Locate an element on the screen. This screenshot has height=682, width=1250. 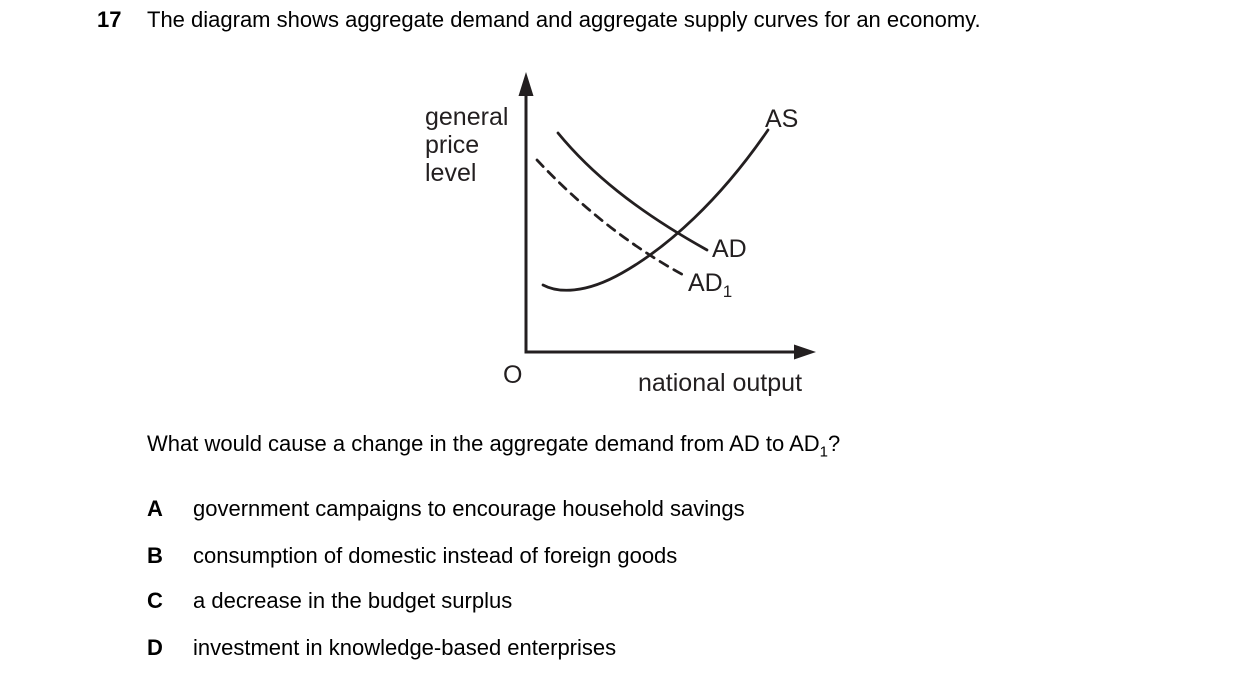
ad1-curve-dashed is located at coordinates (612, 218).